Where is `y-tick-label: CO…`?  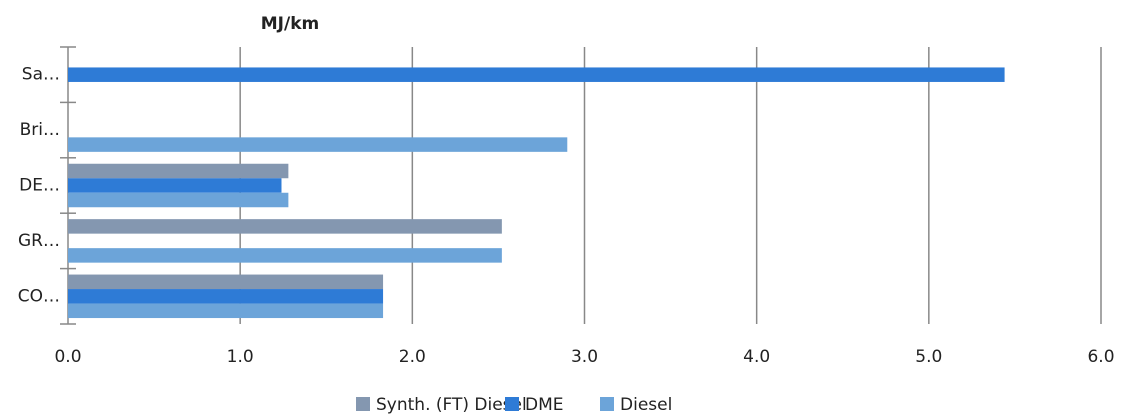 y-tick-label: CO… is located at coordinates (39, 296).